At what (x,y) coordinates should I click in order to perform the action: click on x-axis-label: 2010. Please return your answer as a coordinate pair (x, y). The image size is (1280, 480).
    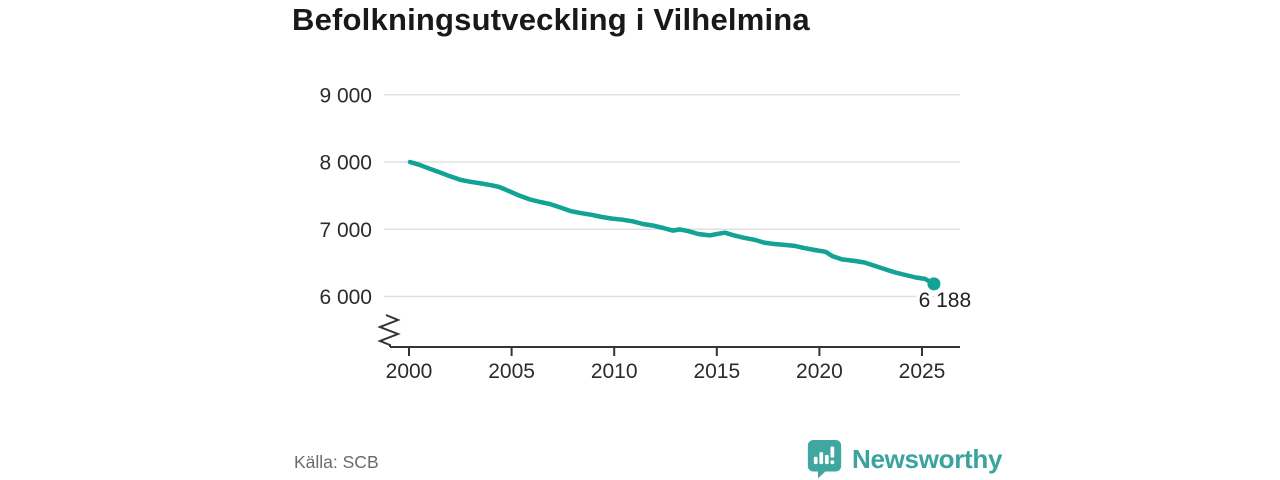
    Looking at the image, I should click on (614, 371).